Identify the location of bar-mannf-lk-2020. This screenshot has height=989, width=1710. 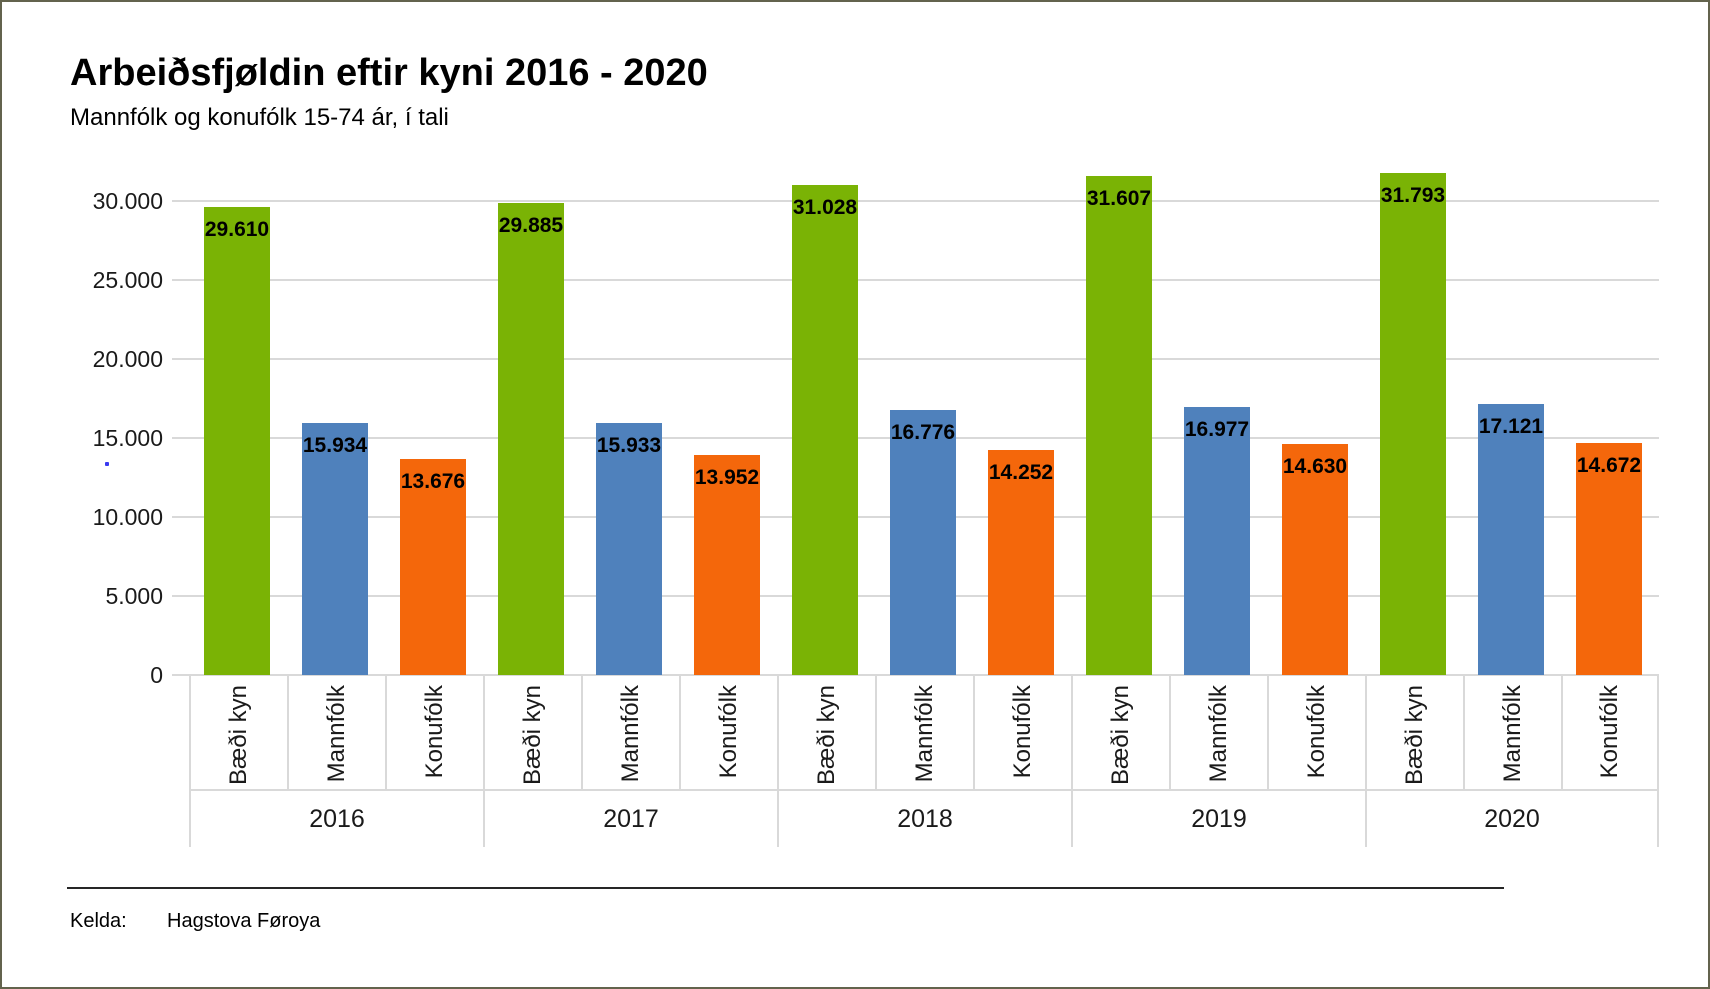
(1511, 539).